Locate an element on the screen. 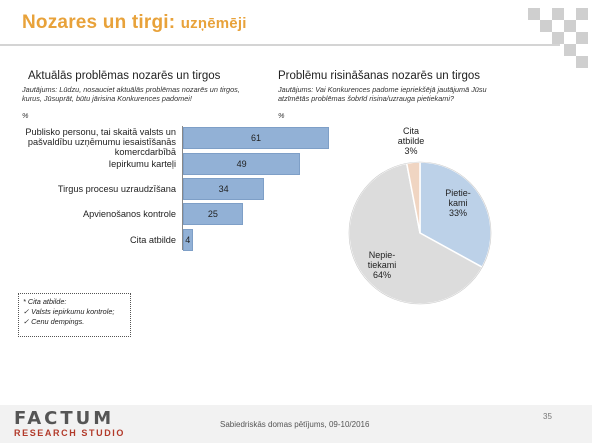  pie-label-not-enough: Nepie-tiekami 64% is located at coordinates (382, 265).